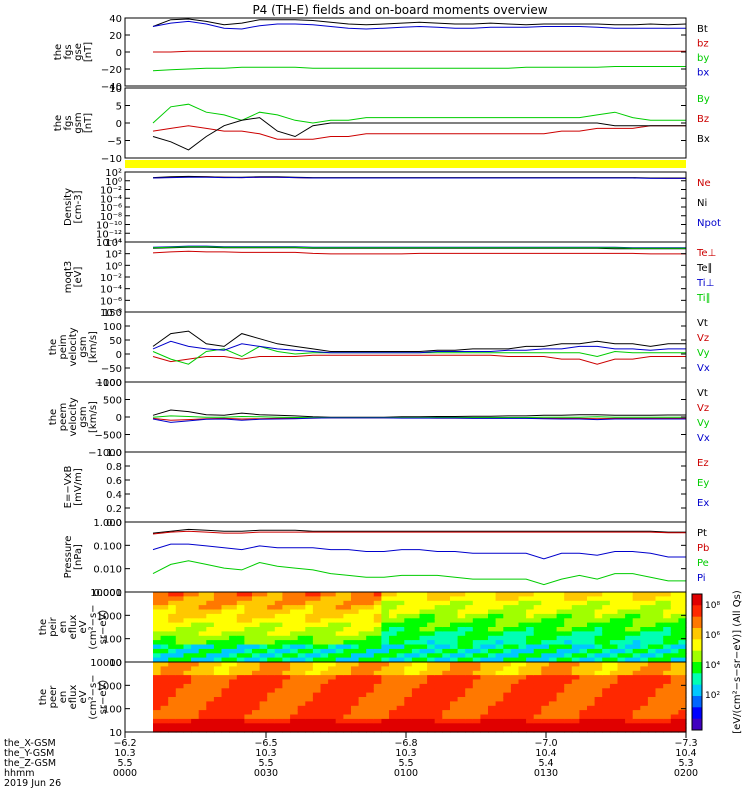  Describe the element at coordinates (112, 327) in the screenshot. I see `ytick-label-4-1: 100` at that location.